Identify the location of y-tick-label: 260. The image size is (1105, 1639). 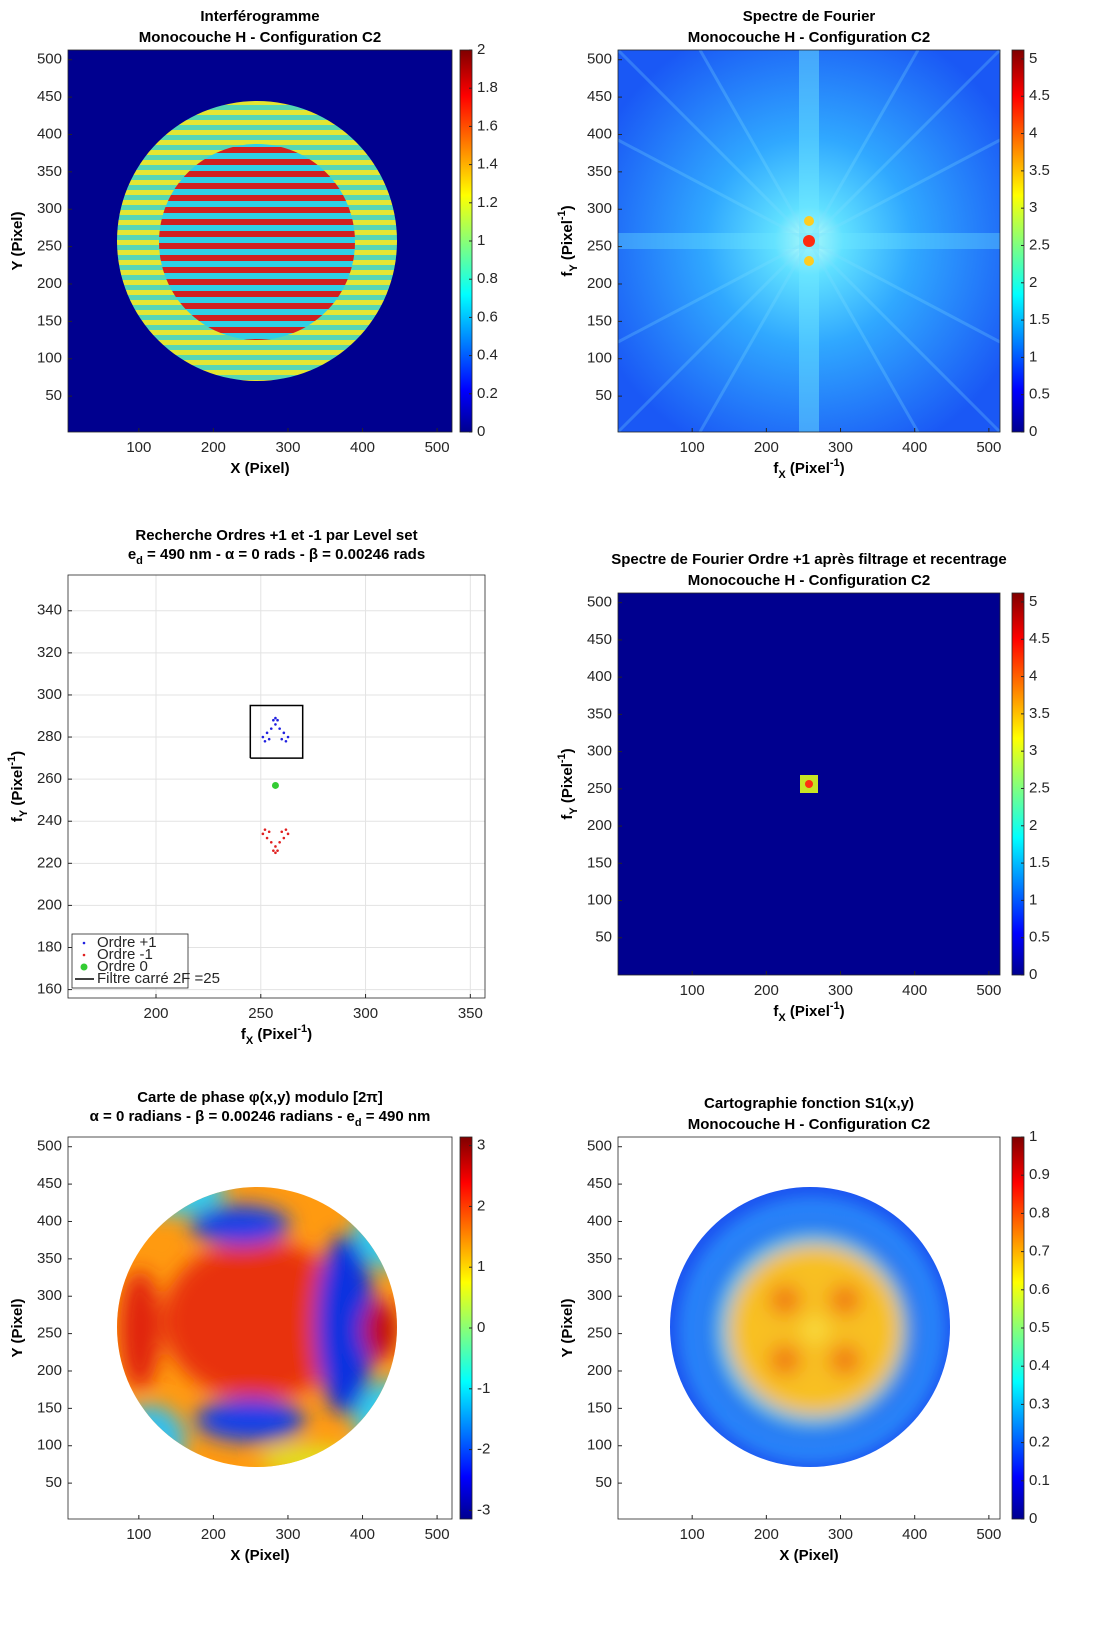
(49, 778).